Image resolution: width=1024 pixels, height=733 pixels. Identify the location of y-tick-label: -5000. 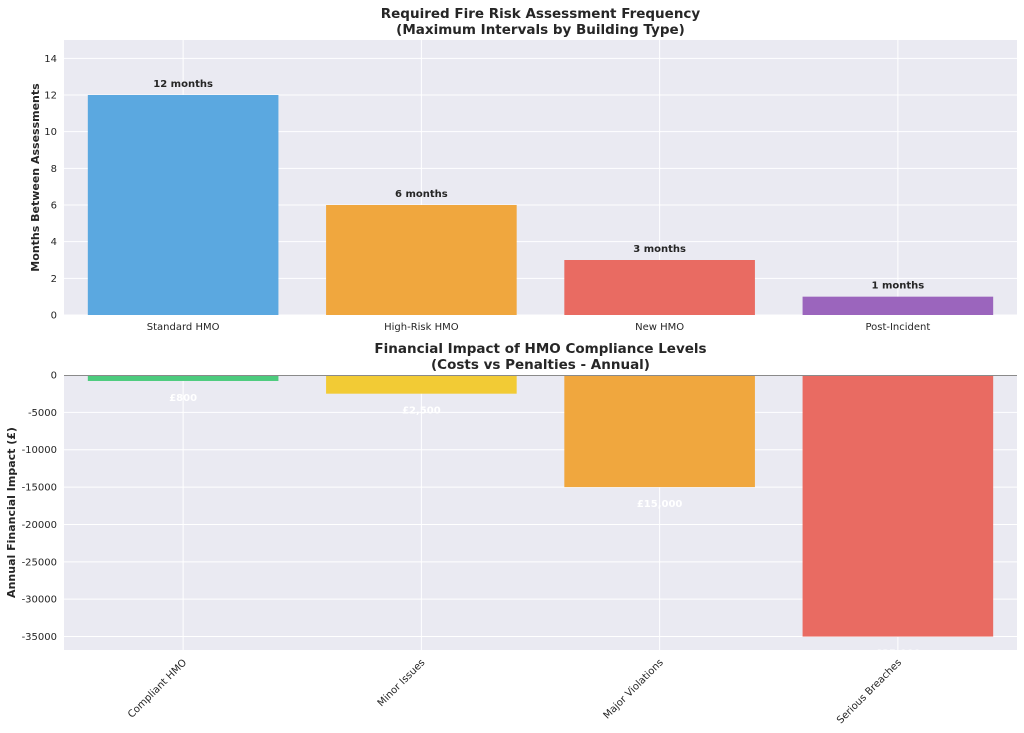
(42, 413).